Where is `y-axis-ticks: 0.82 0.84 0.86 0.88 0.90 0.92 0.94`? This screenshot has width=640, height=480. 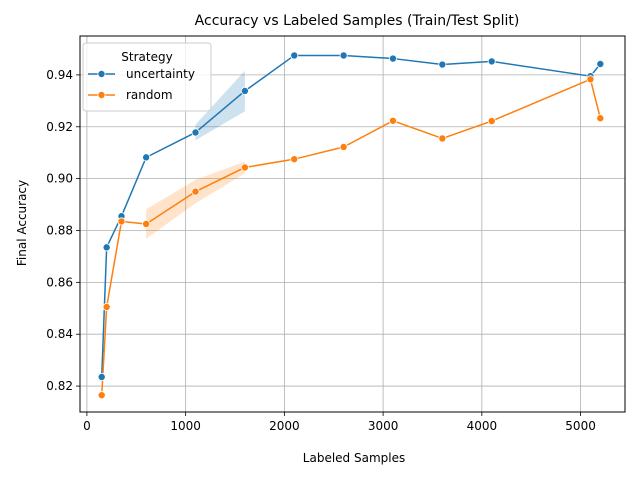
y-axis-ticks: 0.82 0.84 0.86 0.88 0.90 0.92 0.94 is located at coordinates (63, 230).